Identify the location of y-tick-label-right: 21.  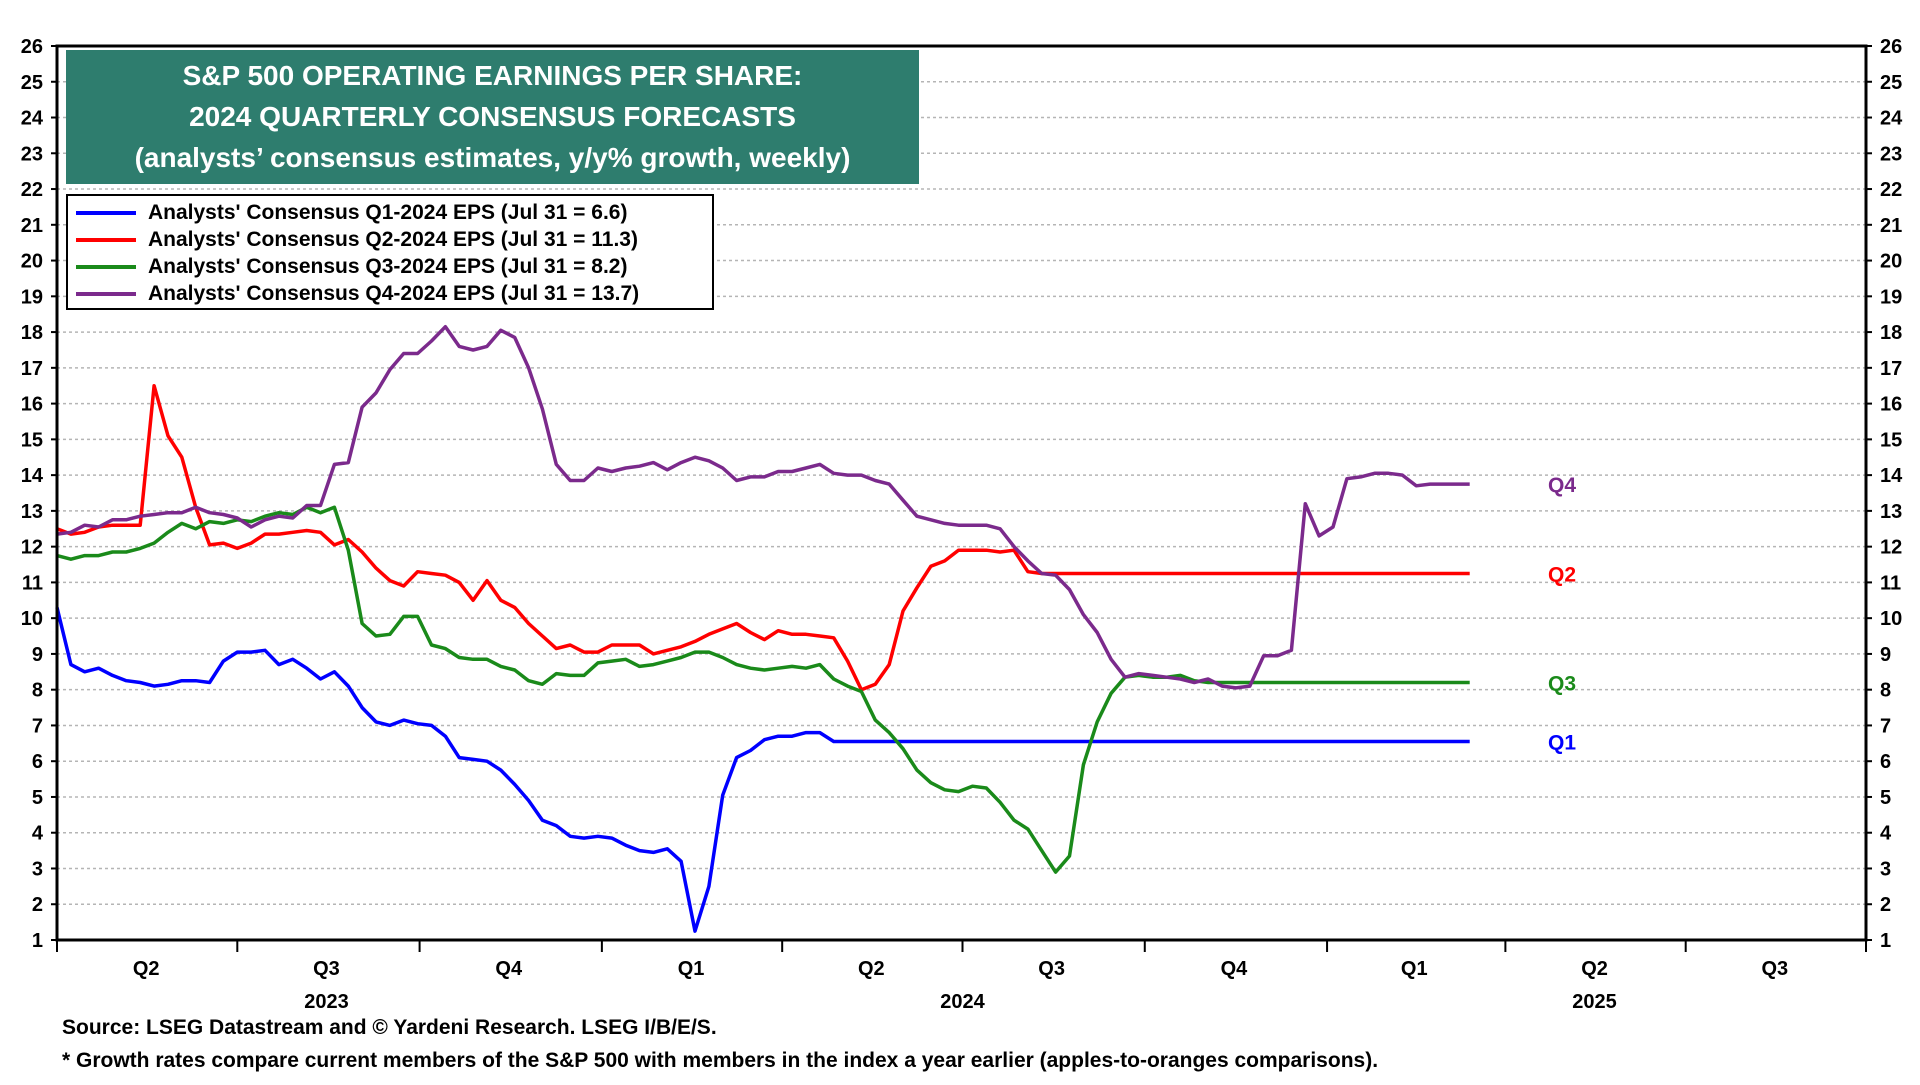
(1891, 226).